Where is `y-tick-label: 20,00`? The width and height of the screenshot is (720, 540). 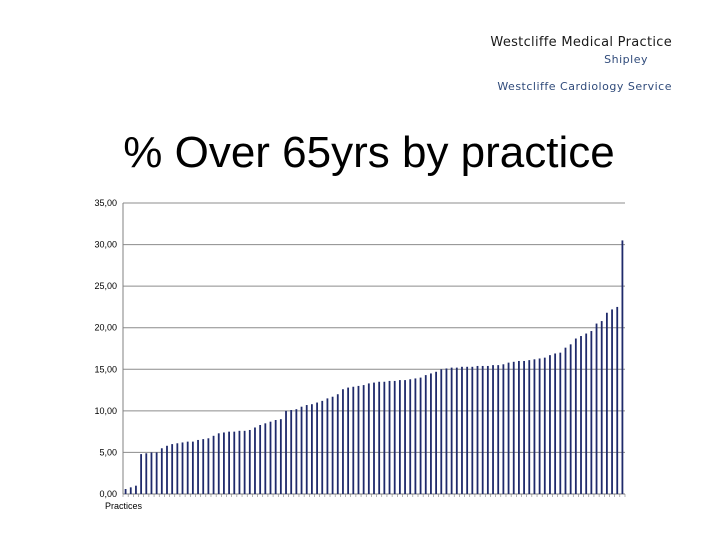 y-tick-label: 20,00 is located at coordinates (105, 328).